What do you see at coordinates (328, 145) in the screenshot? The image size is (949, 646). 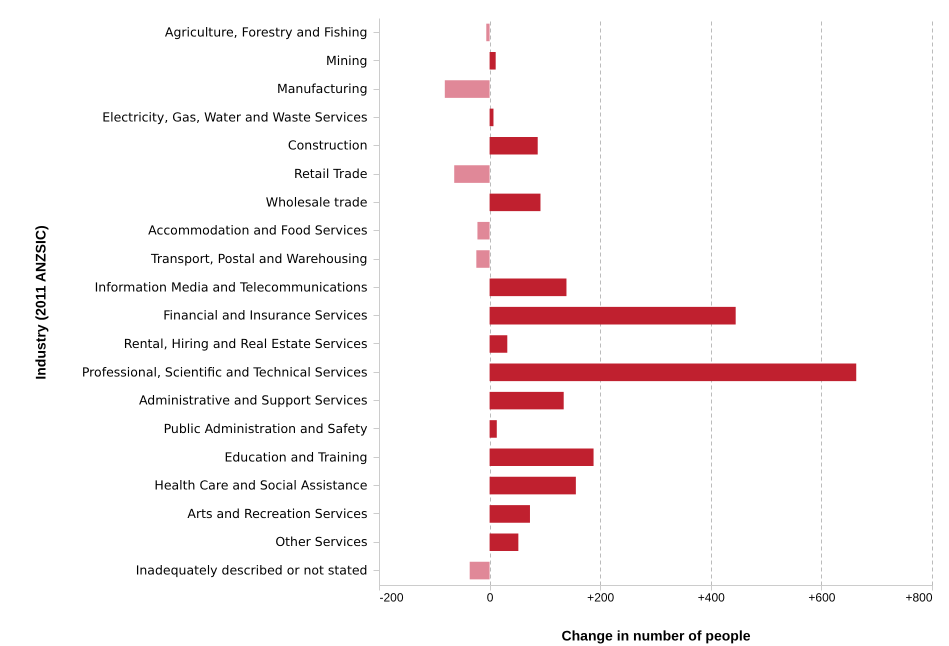 I see `y-tick-label: Construction` at bounding box center [328, 145].